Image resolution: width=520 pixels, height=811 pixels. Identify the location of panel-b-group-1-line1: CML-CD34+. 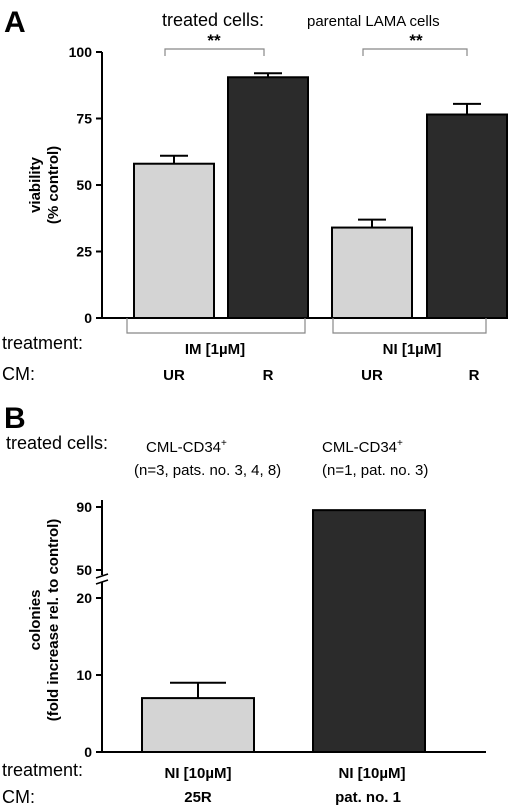
(186, 447).